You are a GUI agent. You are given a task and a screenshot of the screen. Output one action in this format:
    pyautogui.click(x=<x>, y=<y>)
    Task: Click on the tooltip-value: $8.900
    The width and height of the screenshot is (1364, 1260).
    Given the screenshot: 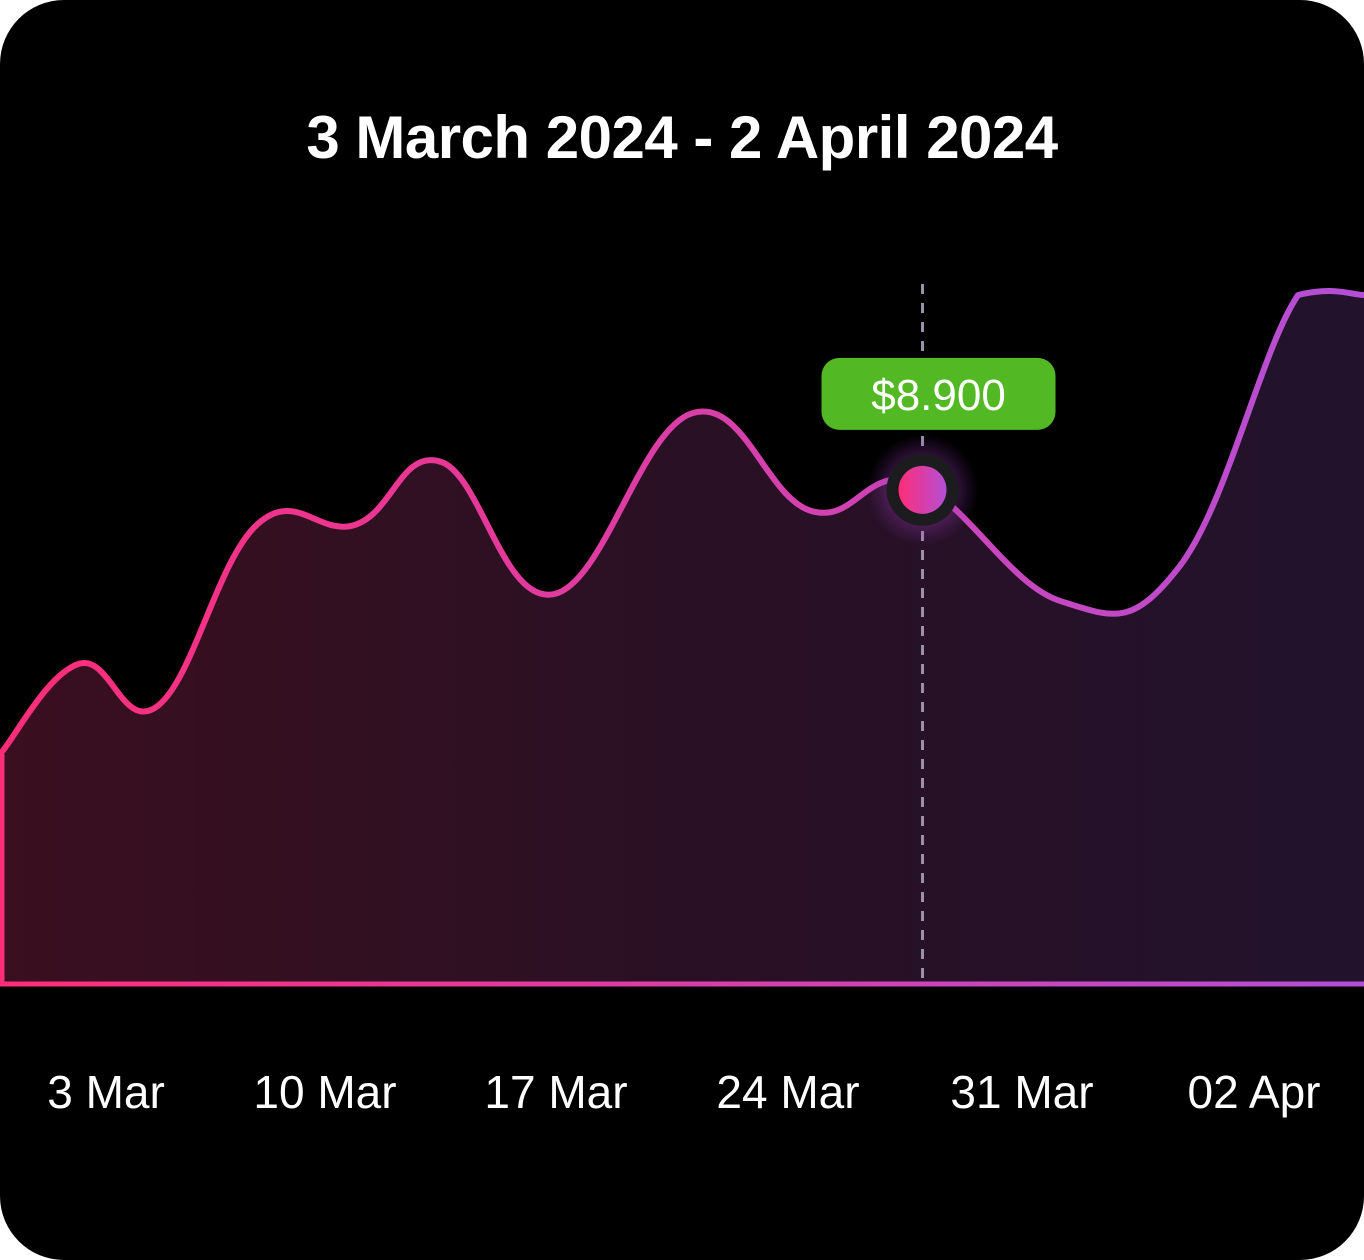 What is the action you would take?
    pyautogui.click(x=938, y=395)
    